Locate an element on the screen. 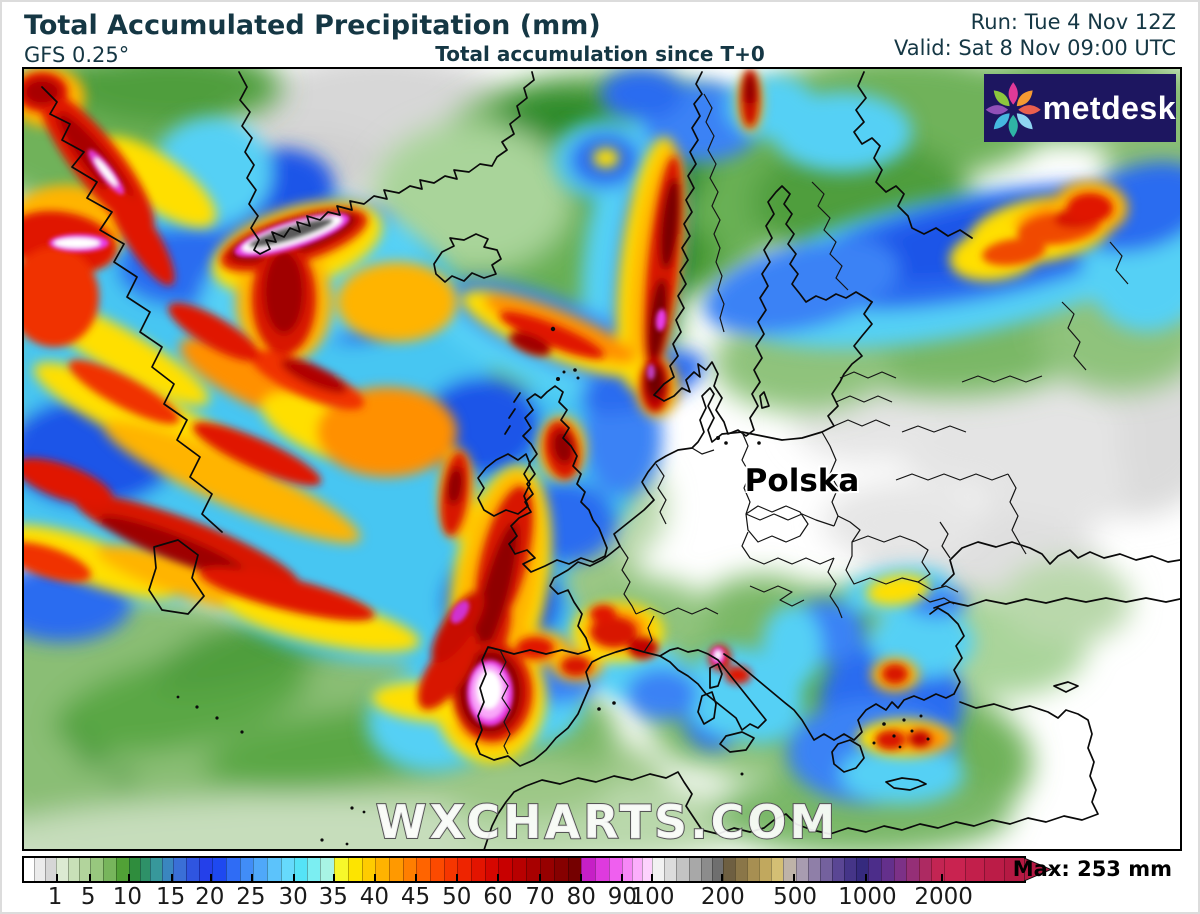 Image resolution: width=1200 pixels, height=914 pixels. colorbar-tick-label: 1 is located at coordinates (55, 897).